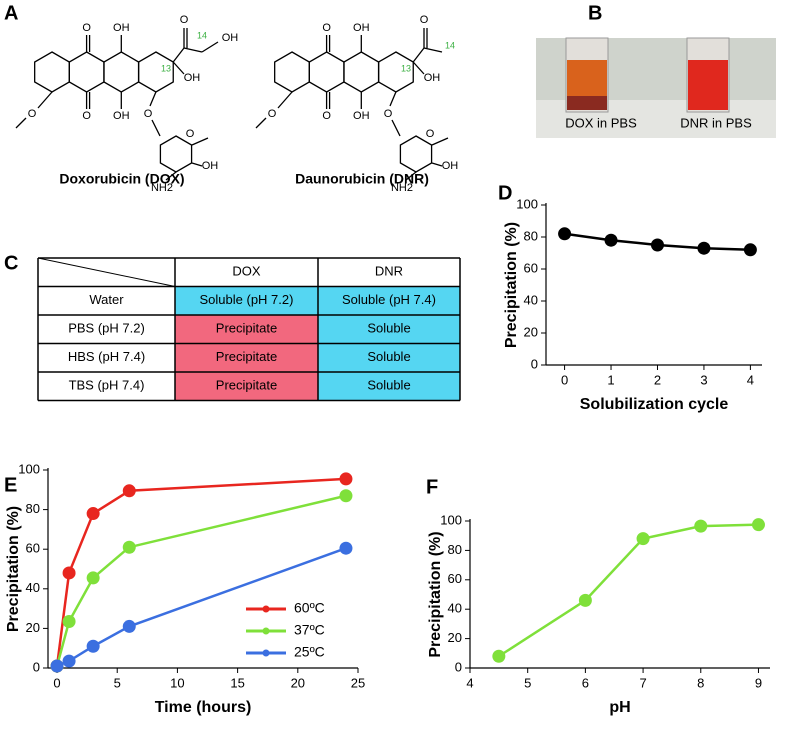 This screenshot has height=752, width=787. What do you see at coordinates (657, 379) in the screenshot?
I see `x-tick-label: 2` at bounding box center [657, 379].